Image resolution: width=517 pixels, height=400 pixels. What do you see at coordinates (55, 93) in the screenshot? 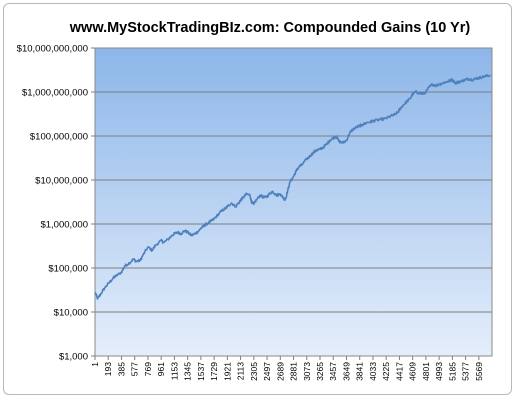
I see `y-tick-label: $1,000,000,000` at bounding box center [55, 93].